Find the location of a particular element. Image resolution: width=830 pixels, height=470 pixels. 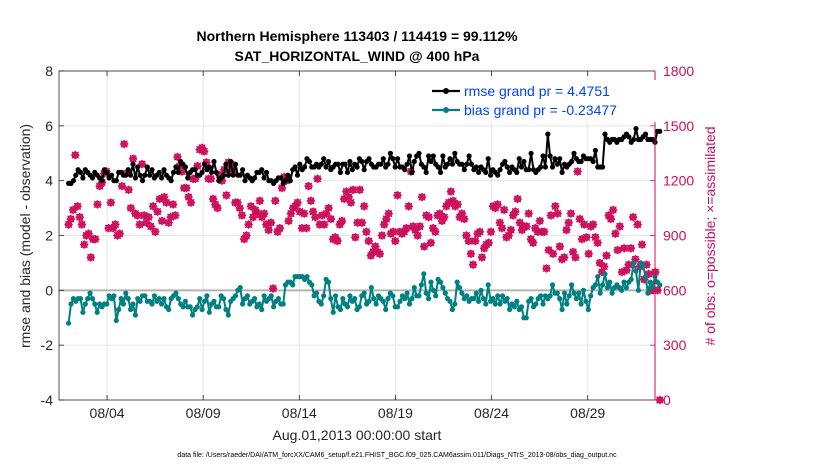

y-tick-label-right: 300 is located at coordinates (675, 345).